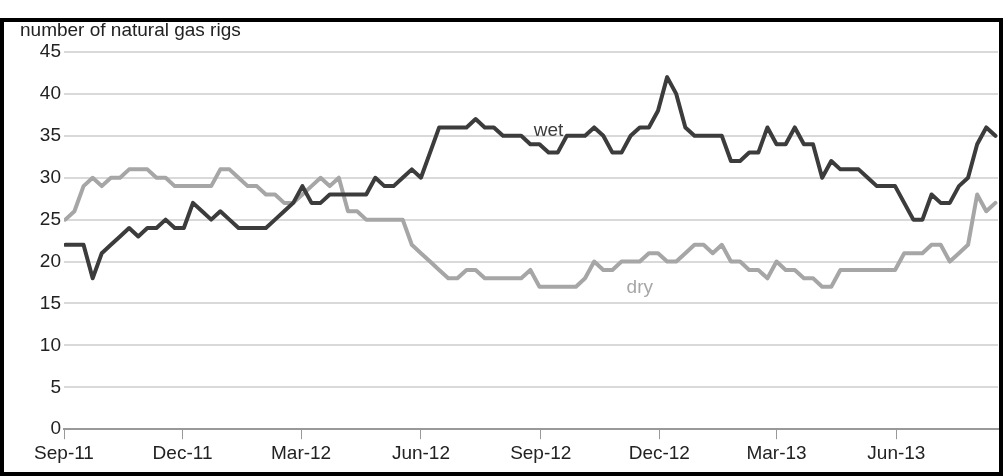 Image resolution: width=1003 pixels, height=476 pixels. I want to click on x-tick-label: Mar-12, so click(301, 452).